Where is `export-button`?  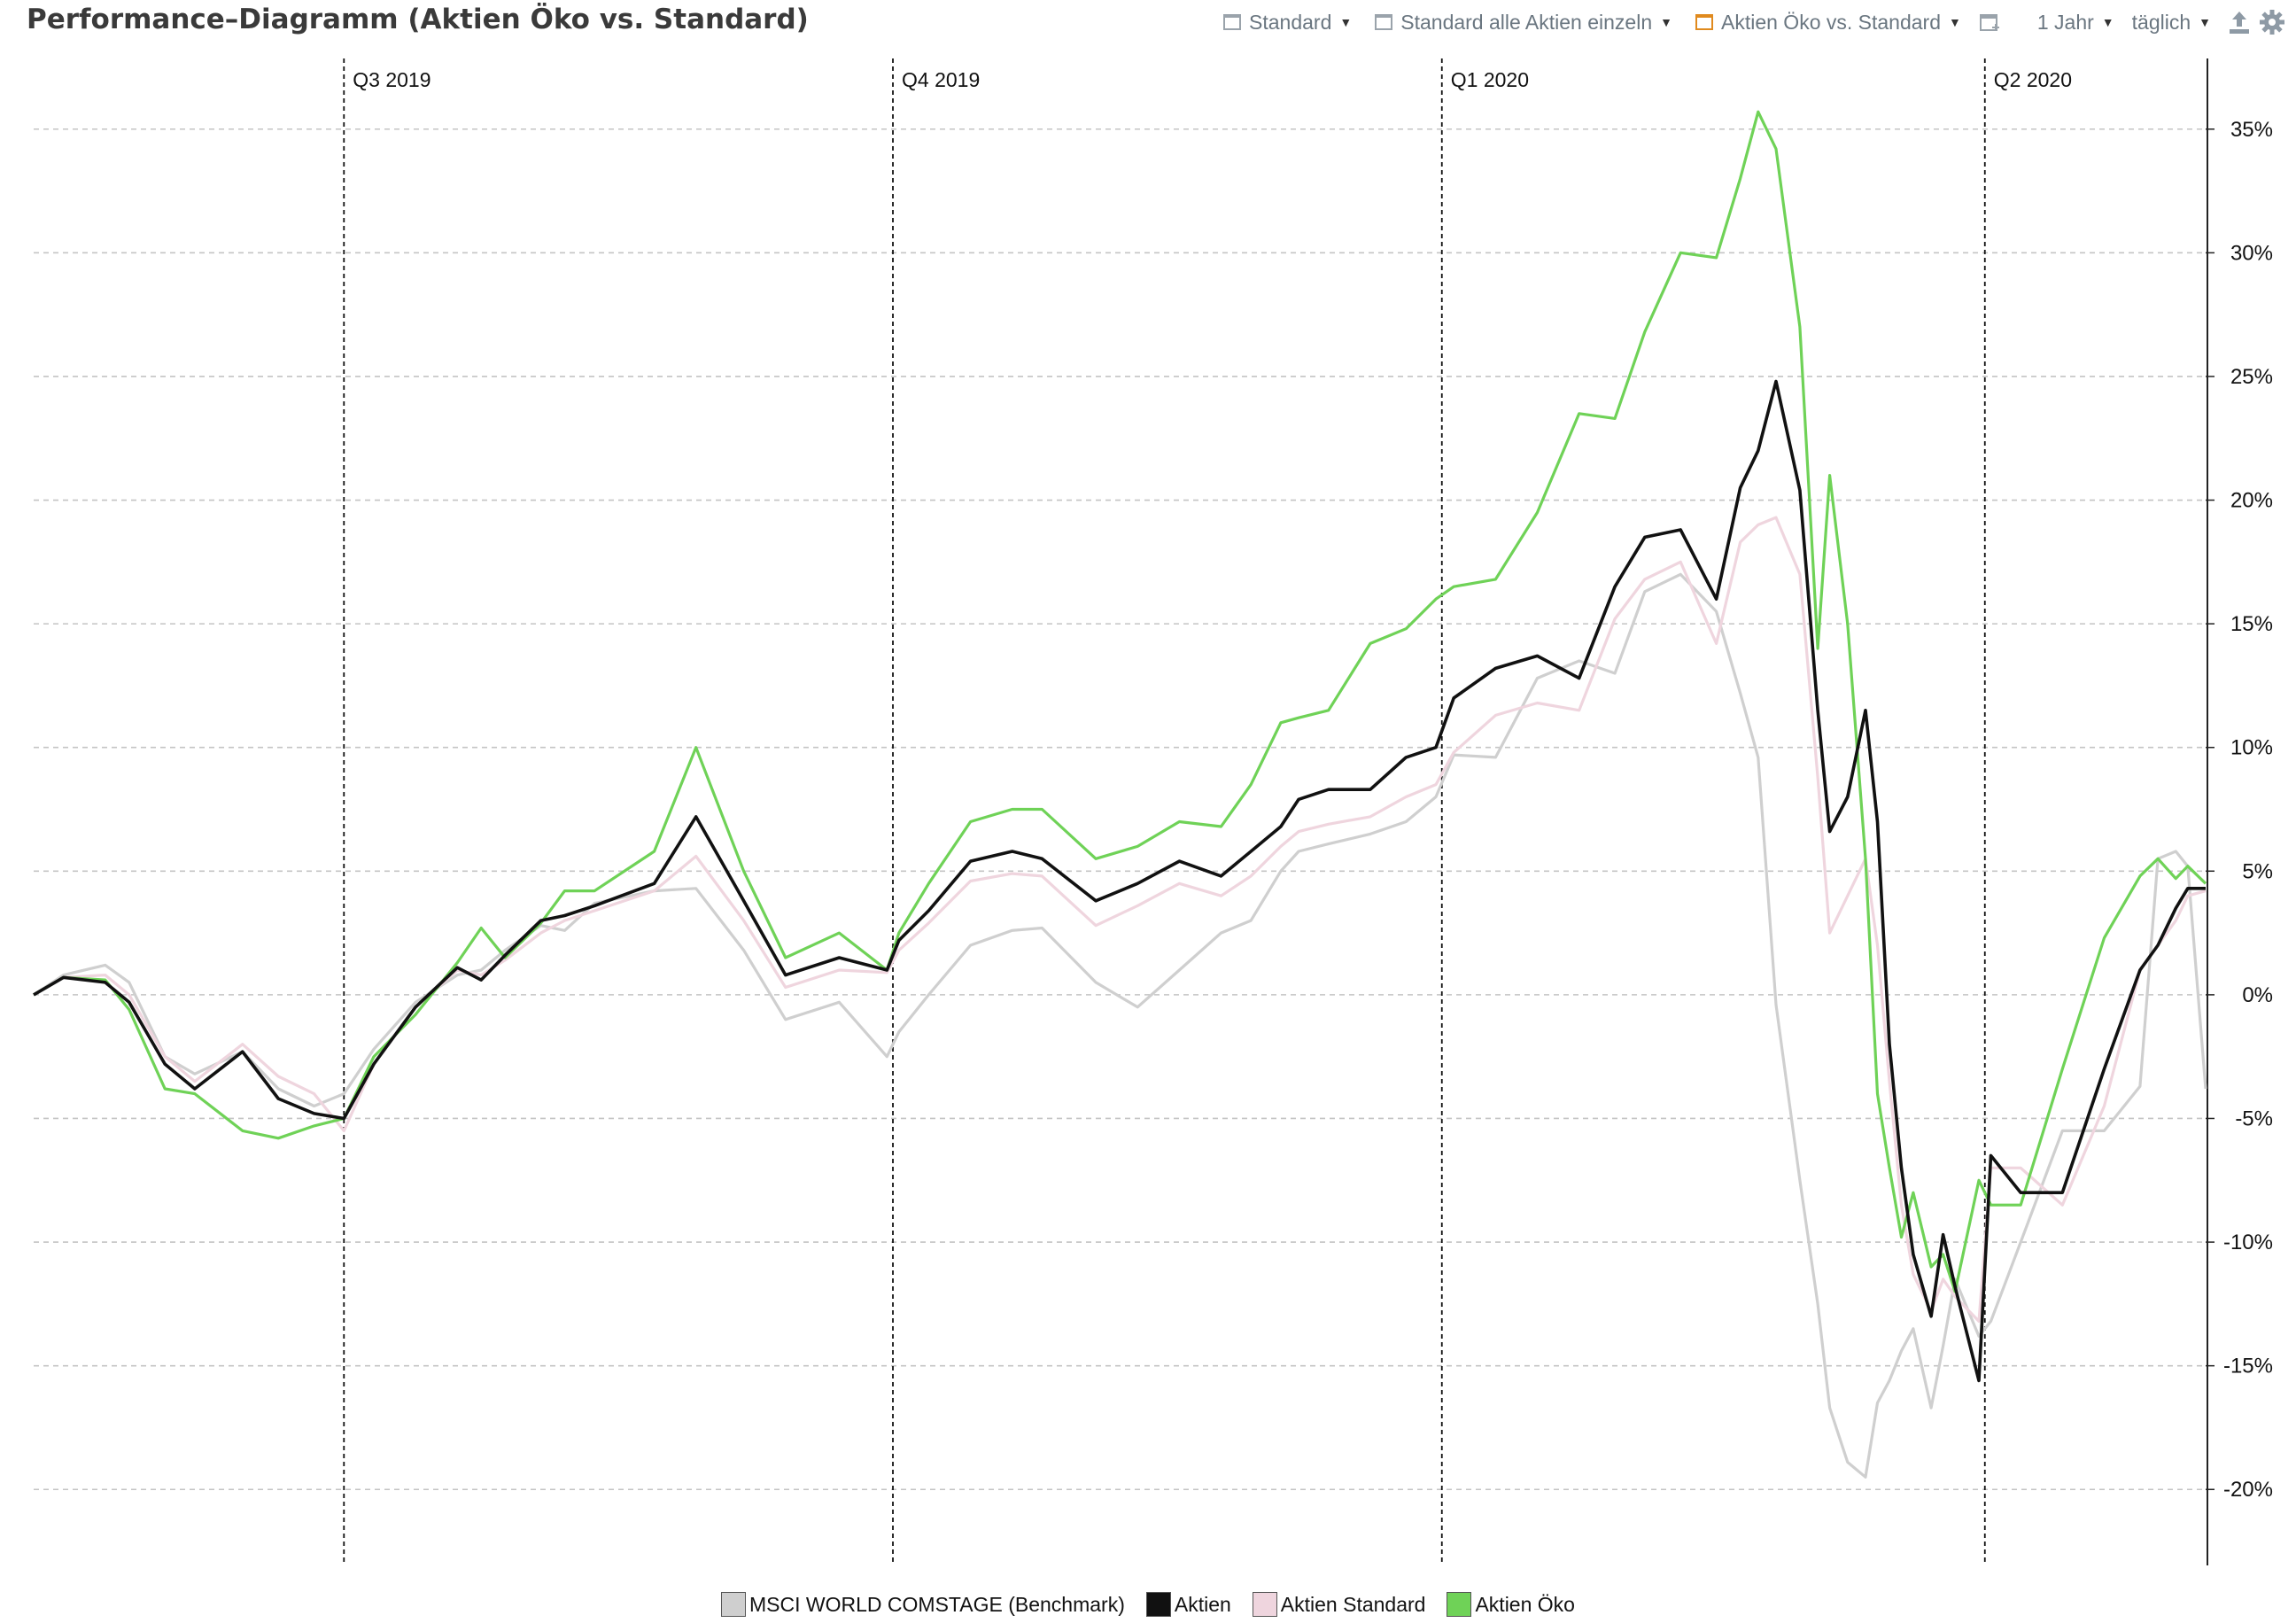 export-button is located at coordinates (2240, 22).